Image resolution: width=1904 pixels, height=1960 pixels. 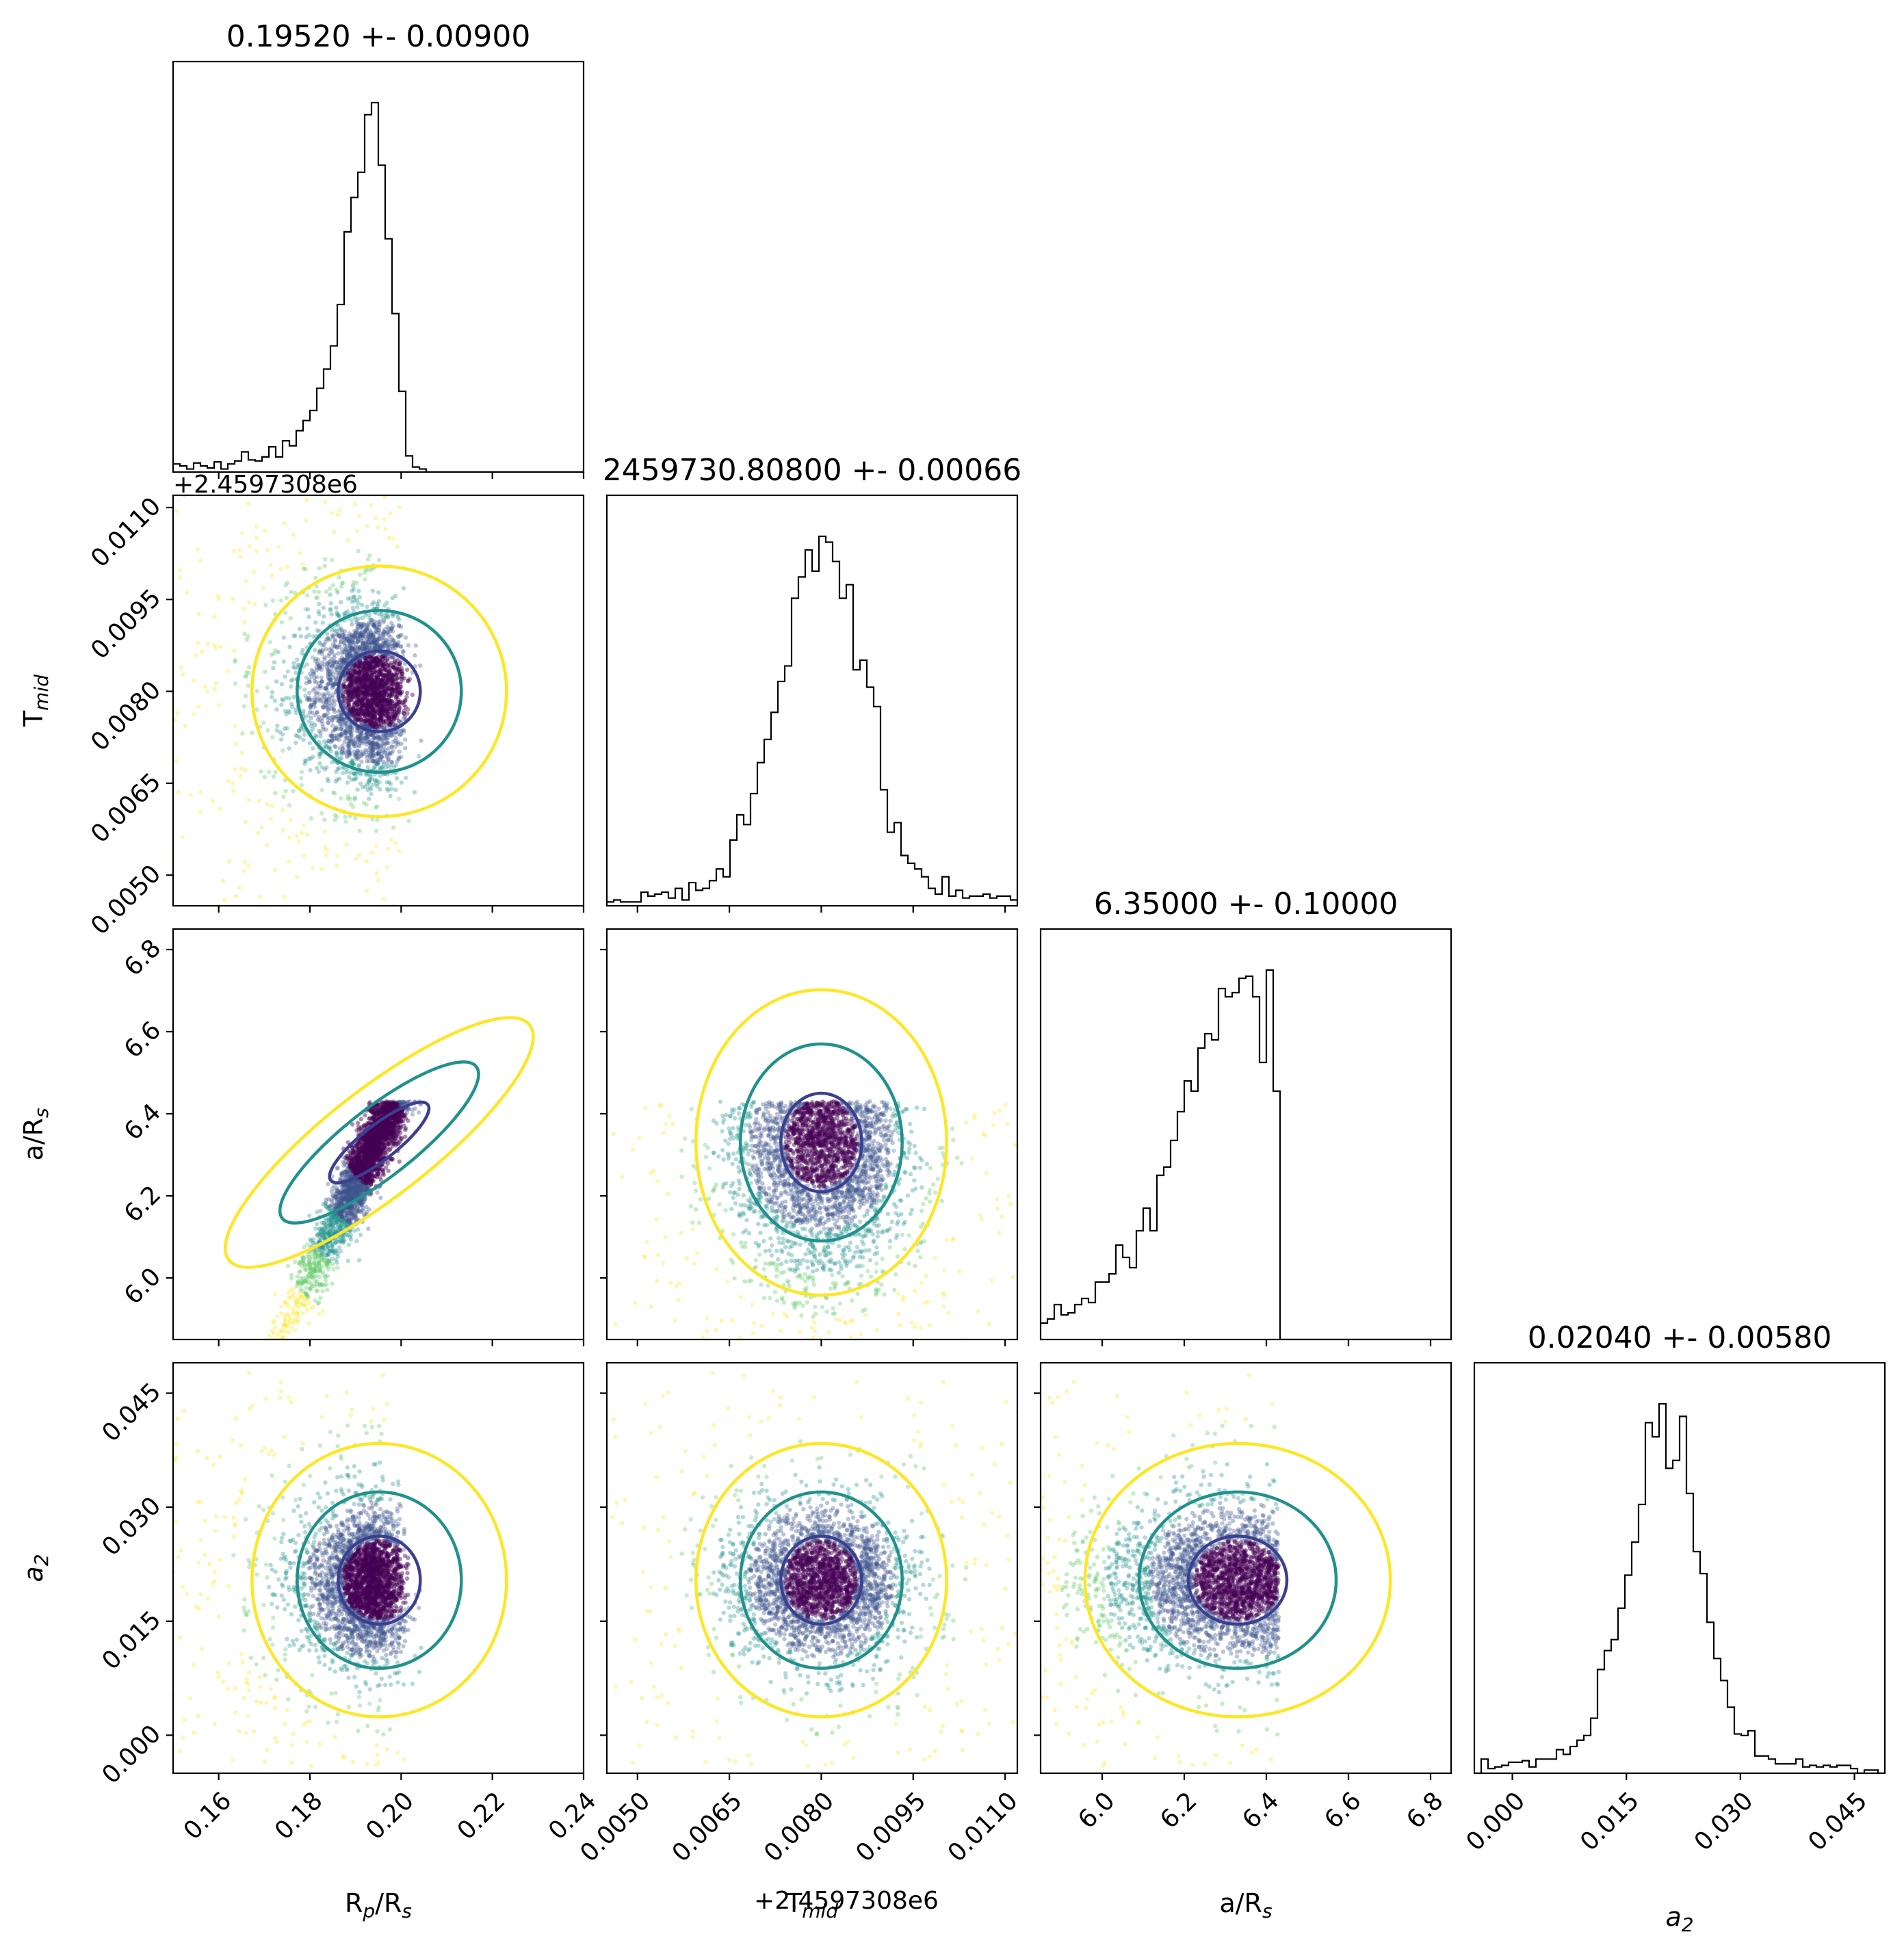 I want to click on x-tick-label-ars: 6.2, so click(x=1178, y=1810).